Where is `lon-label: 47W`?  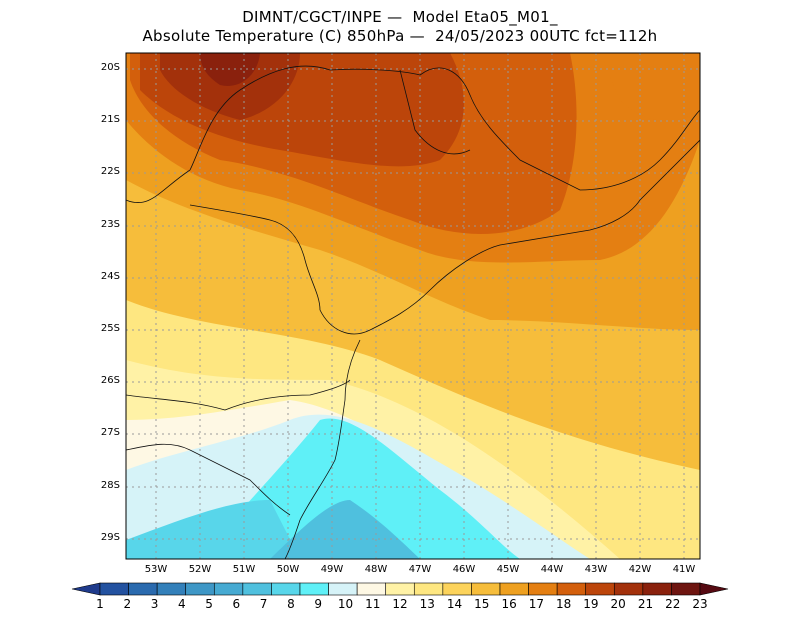
lon-label: 47W is located at coordinates (420, 569).